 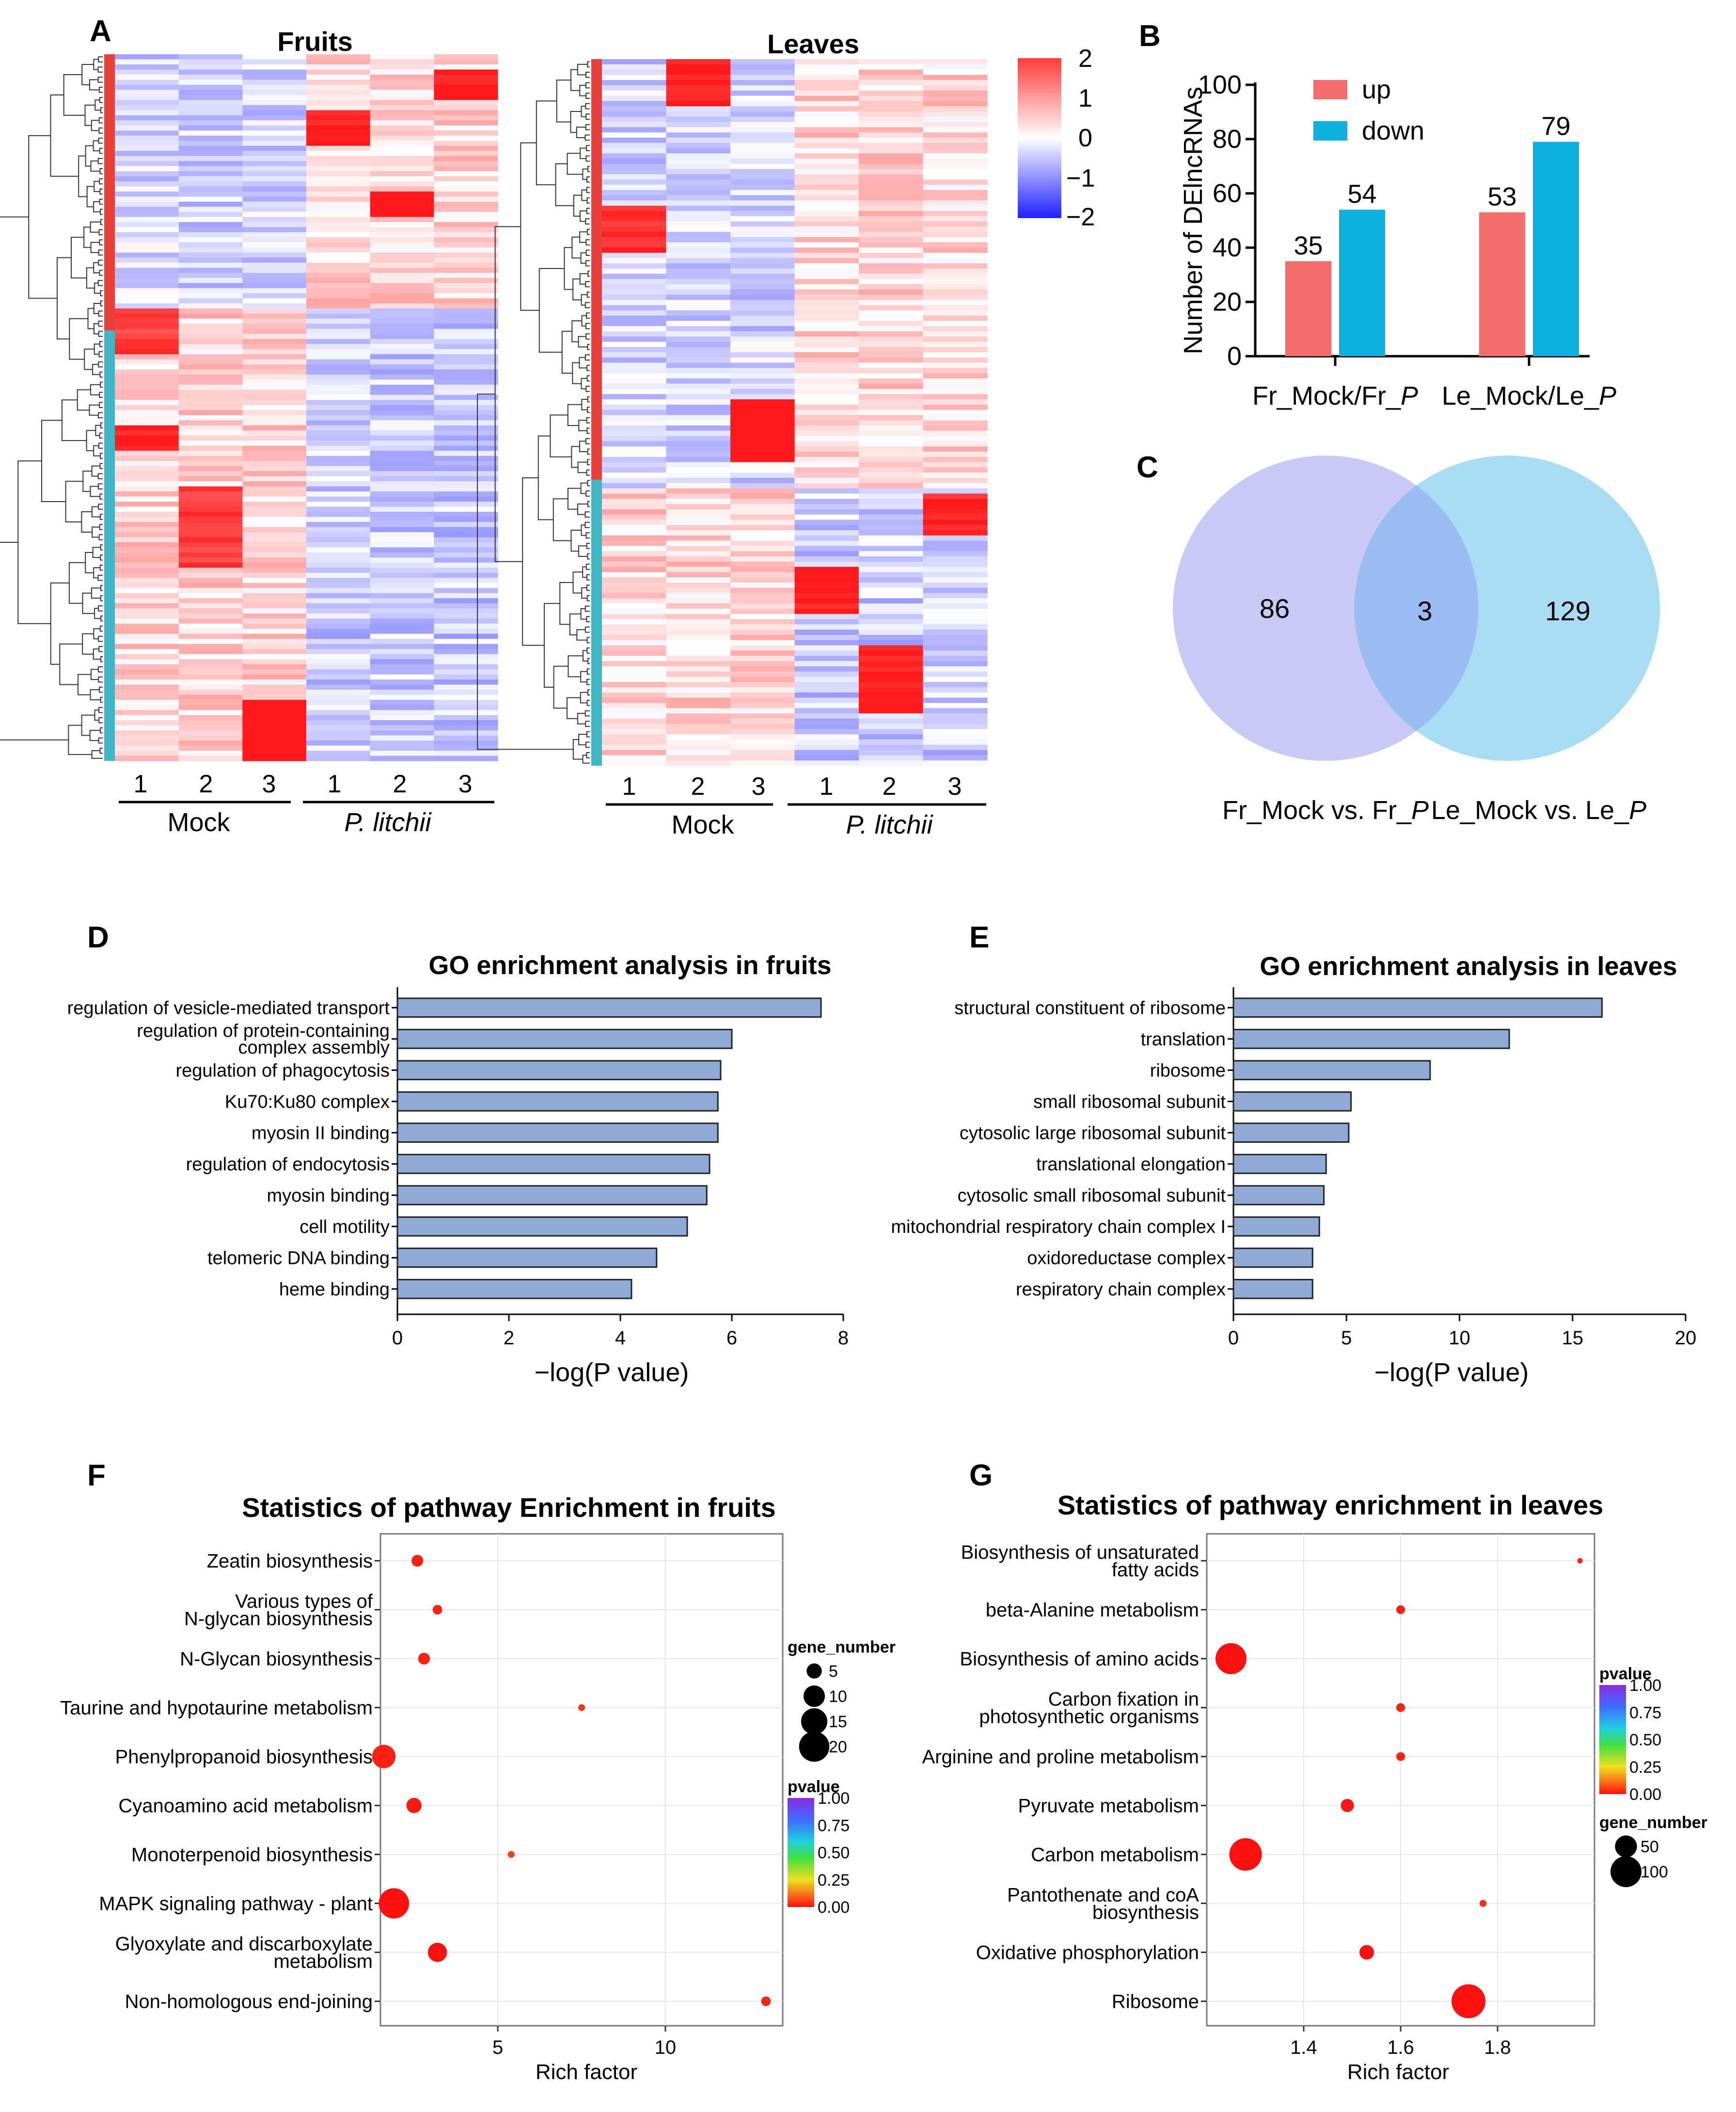 What do you see at coordinates (1275, 608) in the screenshot?
I see `venn-count-fruits-only: 86` at bounding box center [1275, 608].